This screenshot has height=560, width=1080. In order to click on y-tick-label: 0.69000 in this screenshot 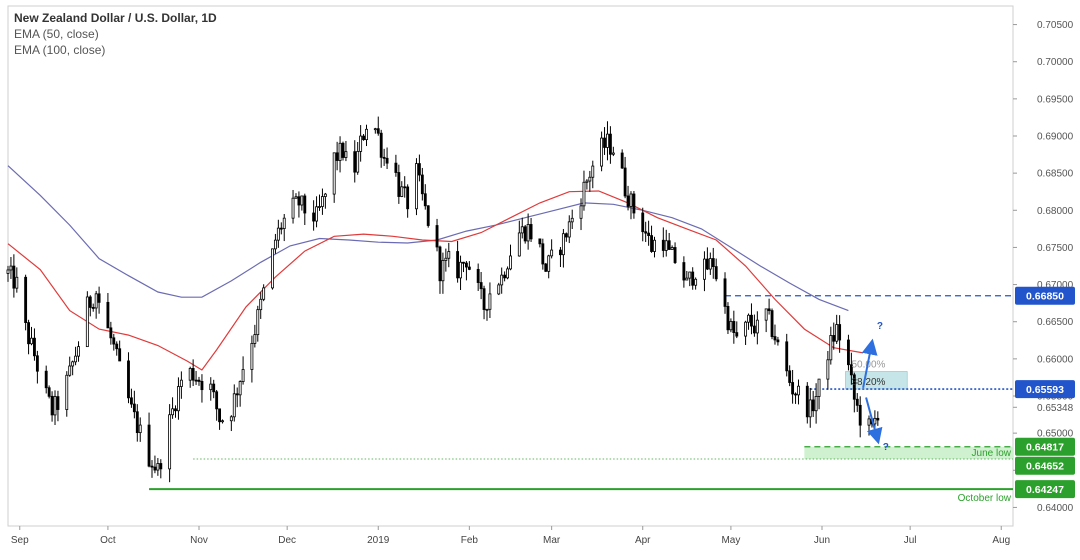, I will do `click(1055, 137)`.